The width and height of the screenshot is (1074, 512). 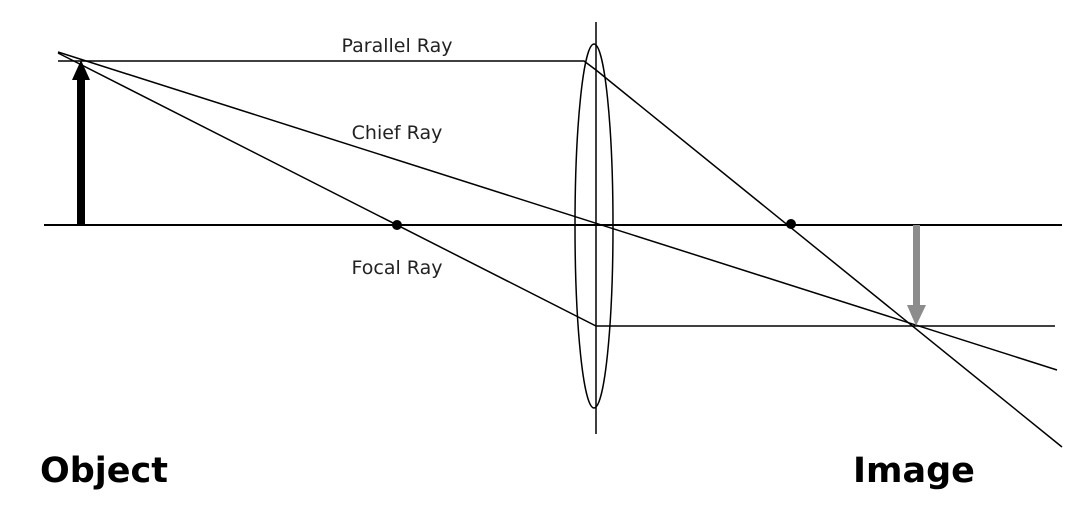 I want to click on object-arrow, so click(x=81, y=143).